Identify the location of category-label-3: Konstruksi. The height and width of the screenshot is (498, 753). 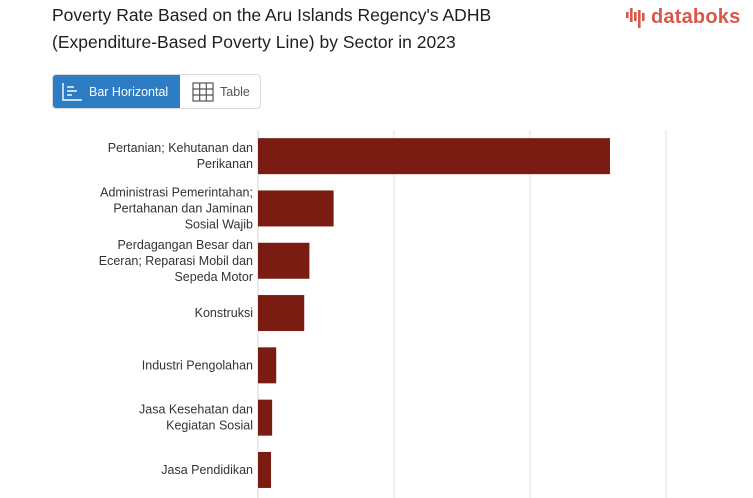
(224, 313).